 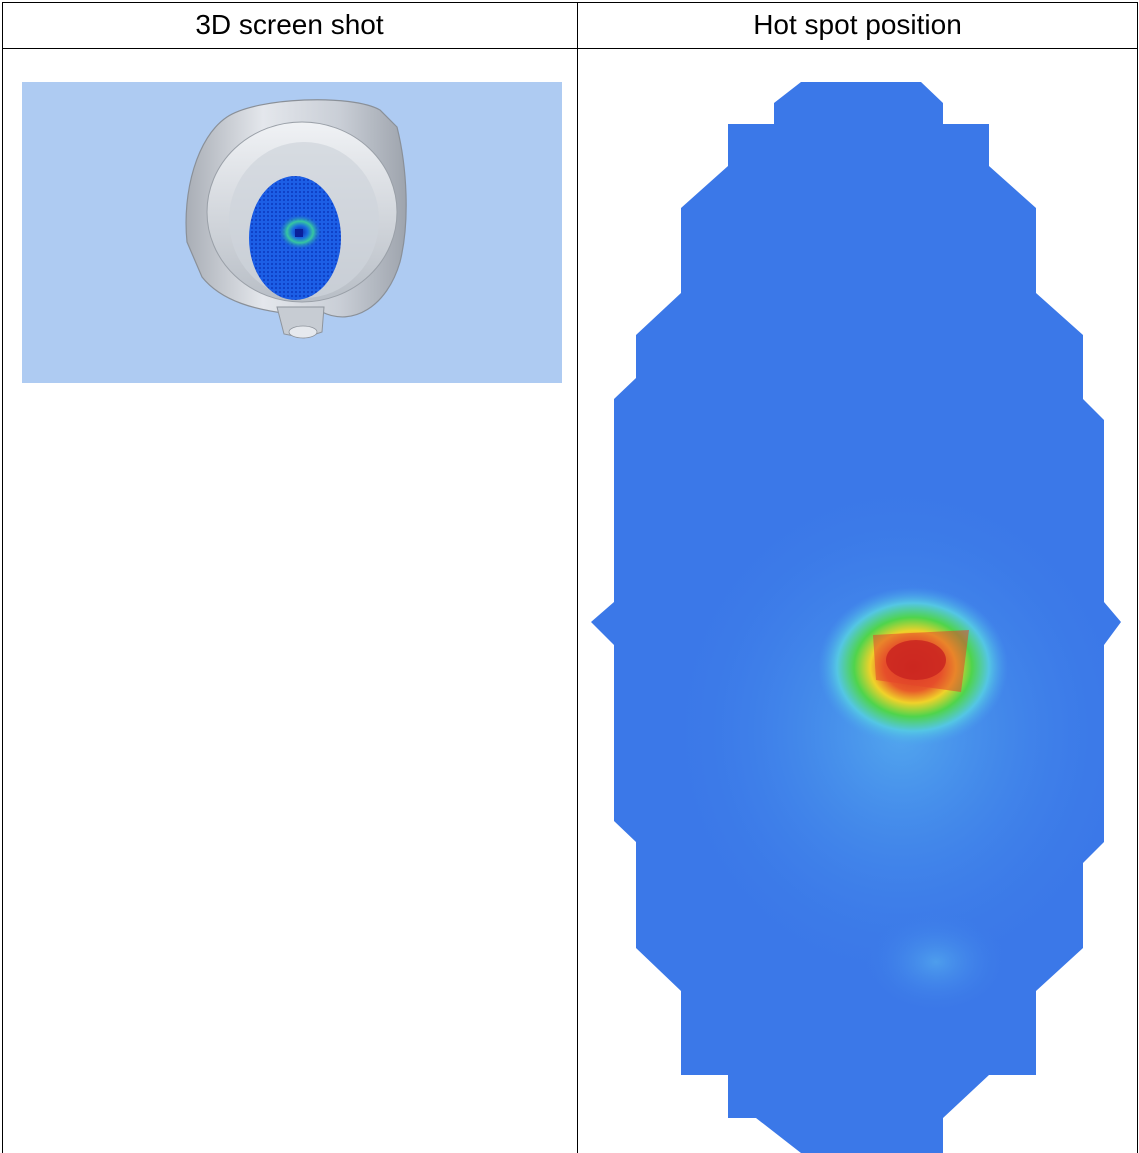 I want to click on 3d-screenshot-image, so click(x=292, y=232).